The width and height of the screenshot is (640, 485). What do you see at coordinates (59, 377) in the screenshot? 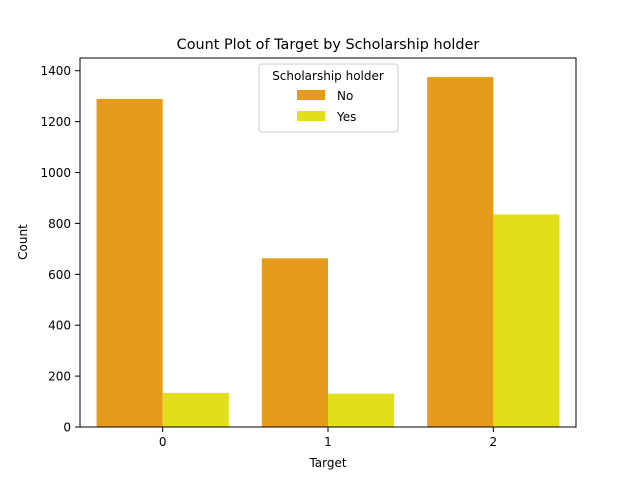
I see `y-tick-label: 200` at bounding box center [59, 377].